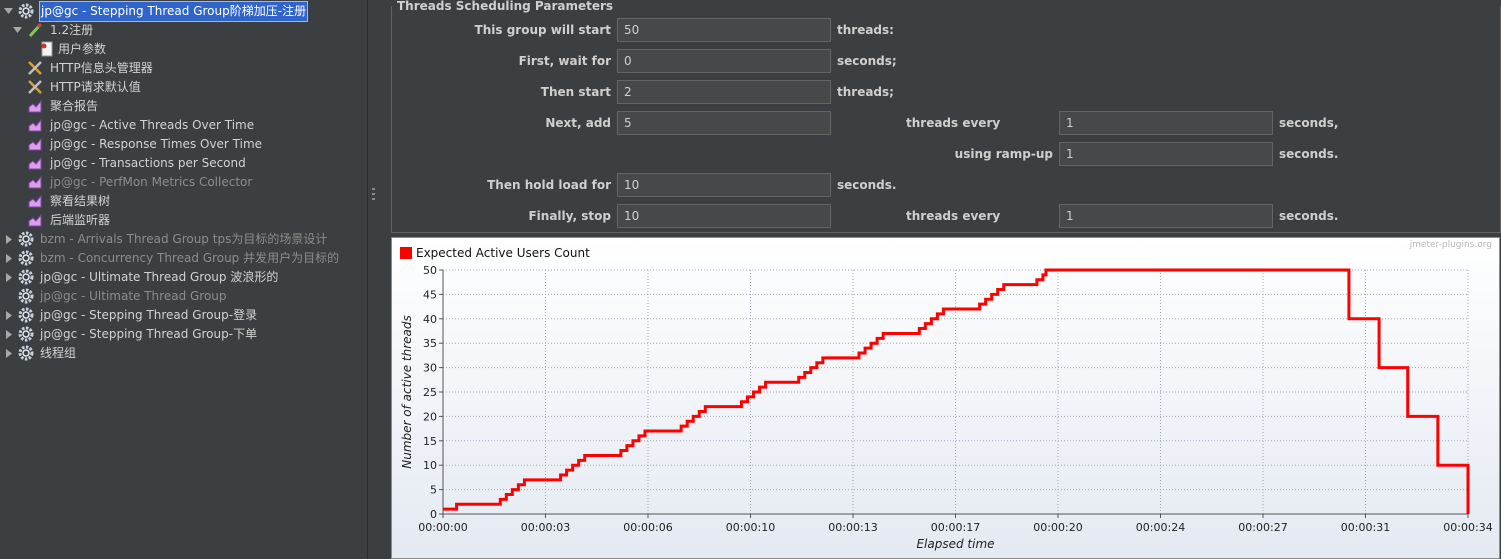 This screenshot has height=559, width=1501. What do you see at coordinates (47, 49) in the screenshot?
I see `doc-icon` at bounding box center [47, 49].